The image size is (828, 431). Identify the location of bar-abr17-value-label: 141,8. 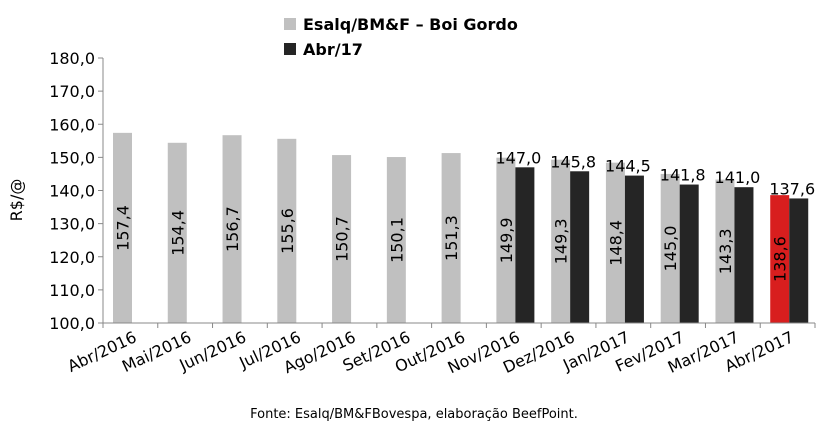
(683, 175).